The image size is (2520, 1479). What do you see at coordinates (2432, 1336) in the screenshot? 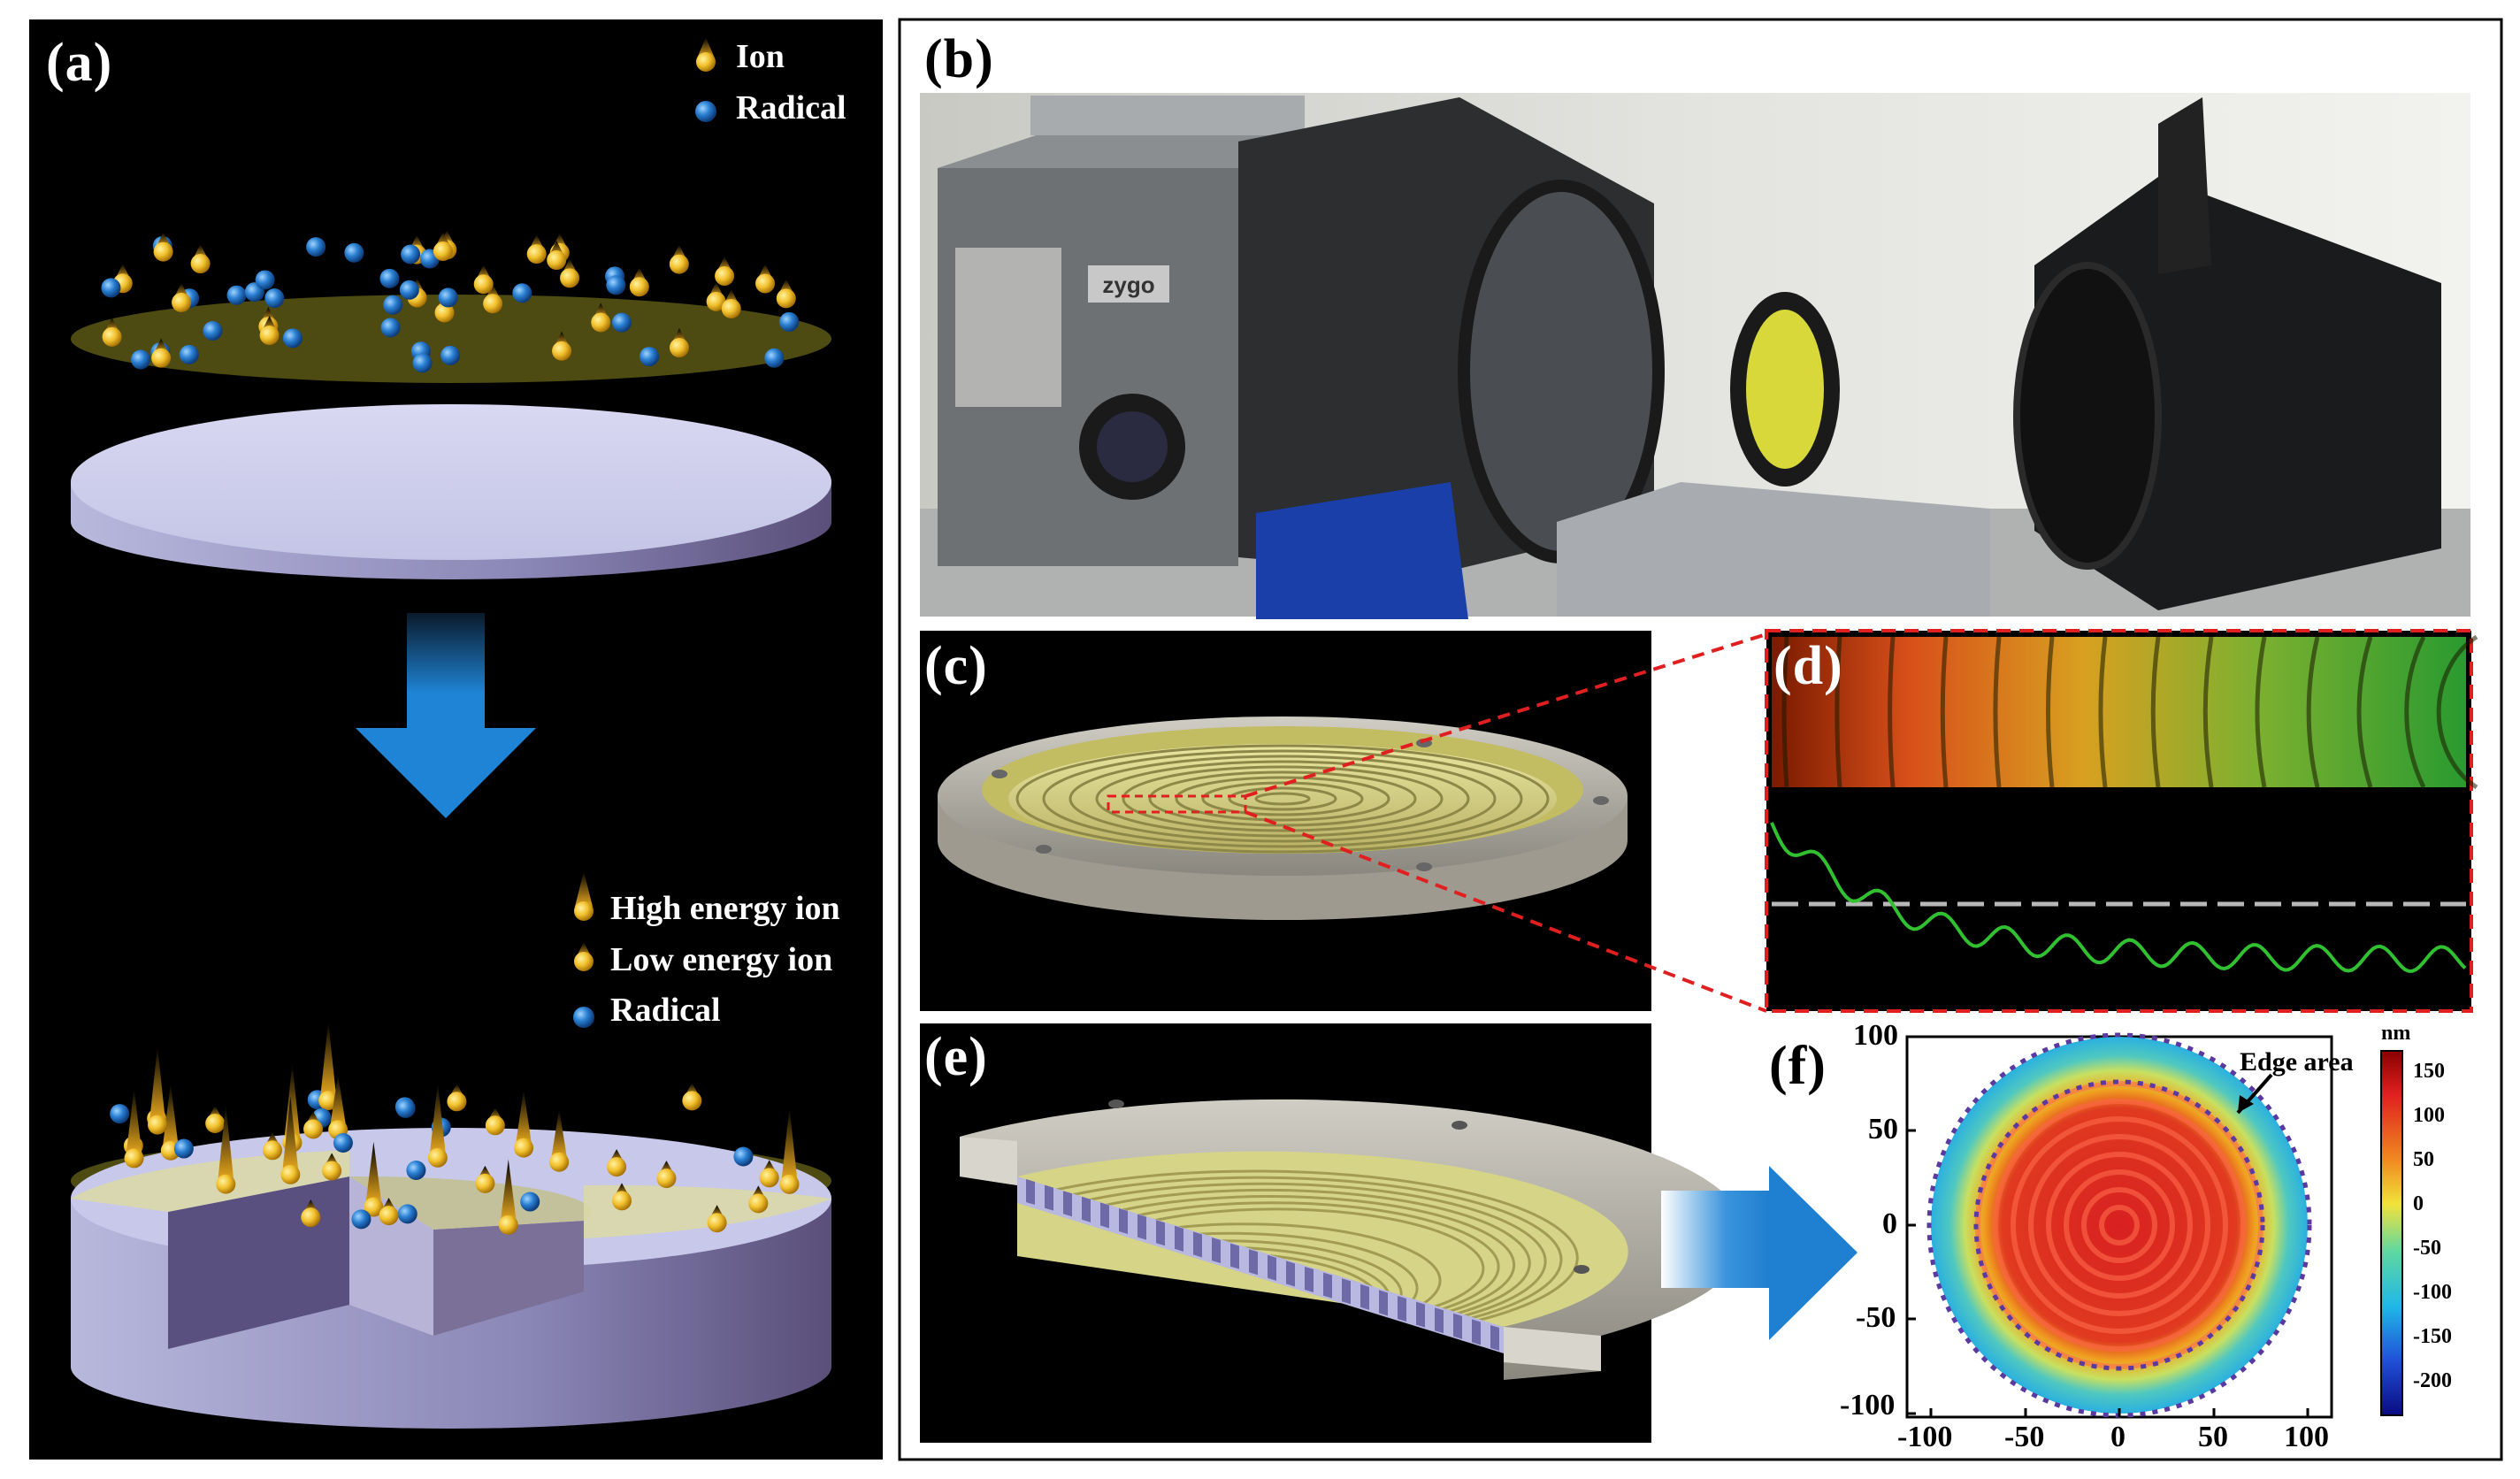
I see `colorbar-tick-label: -150` at bounding box center [2432, 1336].